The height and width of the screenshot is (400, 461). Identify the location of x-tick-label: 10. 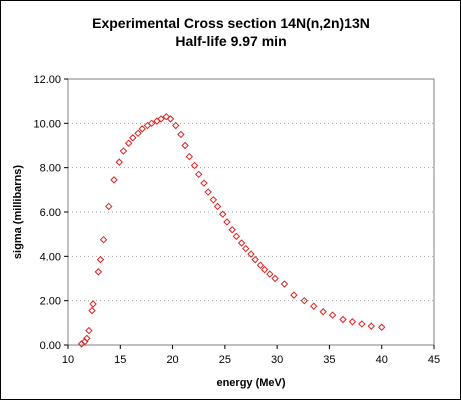
(68, 360).